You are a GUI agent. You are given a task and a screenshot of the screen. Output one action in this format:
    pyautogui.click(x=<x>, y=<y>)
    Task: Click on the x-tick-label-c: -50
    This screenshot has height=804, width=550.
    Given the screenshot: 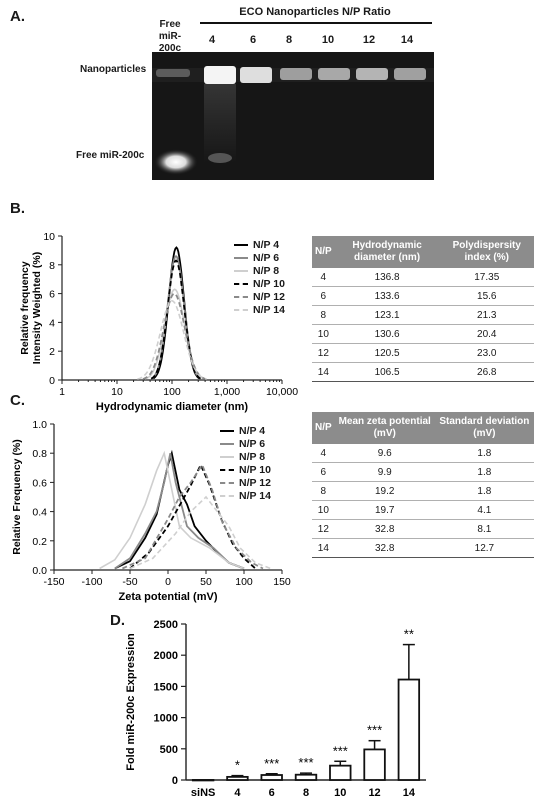 What is the action you would take?
    pyautogui.click(x=129, y=582)
    